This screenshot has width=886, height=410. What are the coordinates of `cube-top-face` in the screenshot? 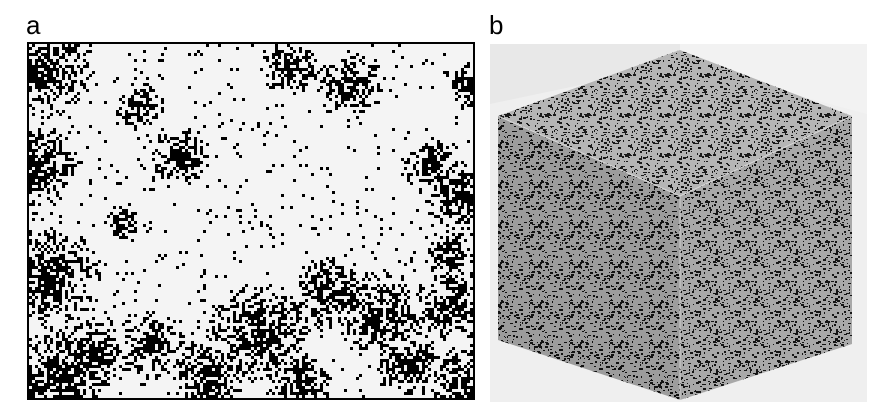 It's located at (675, 123).